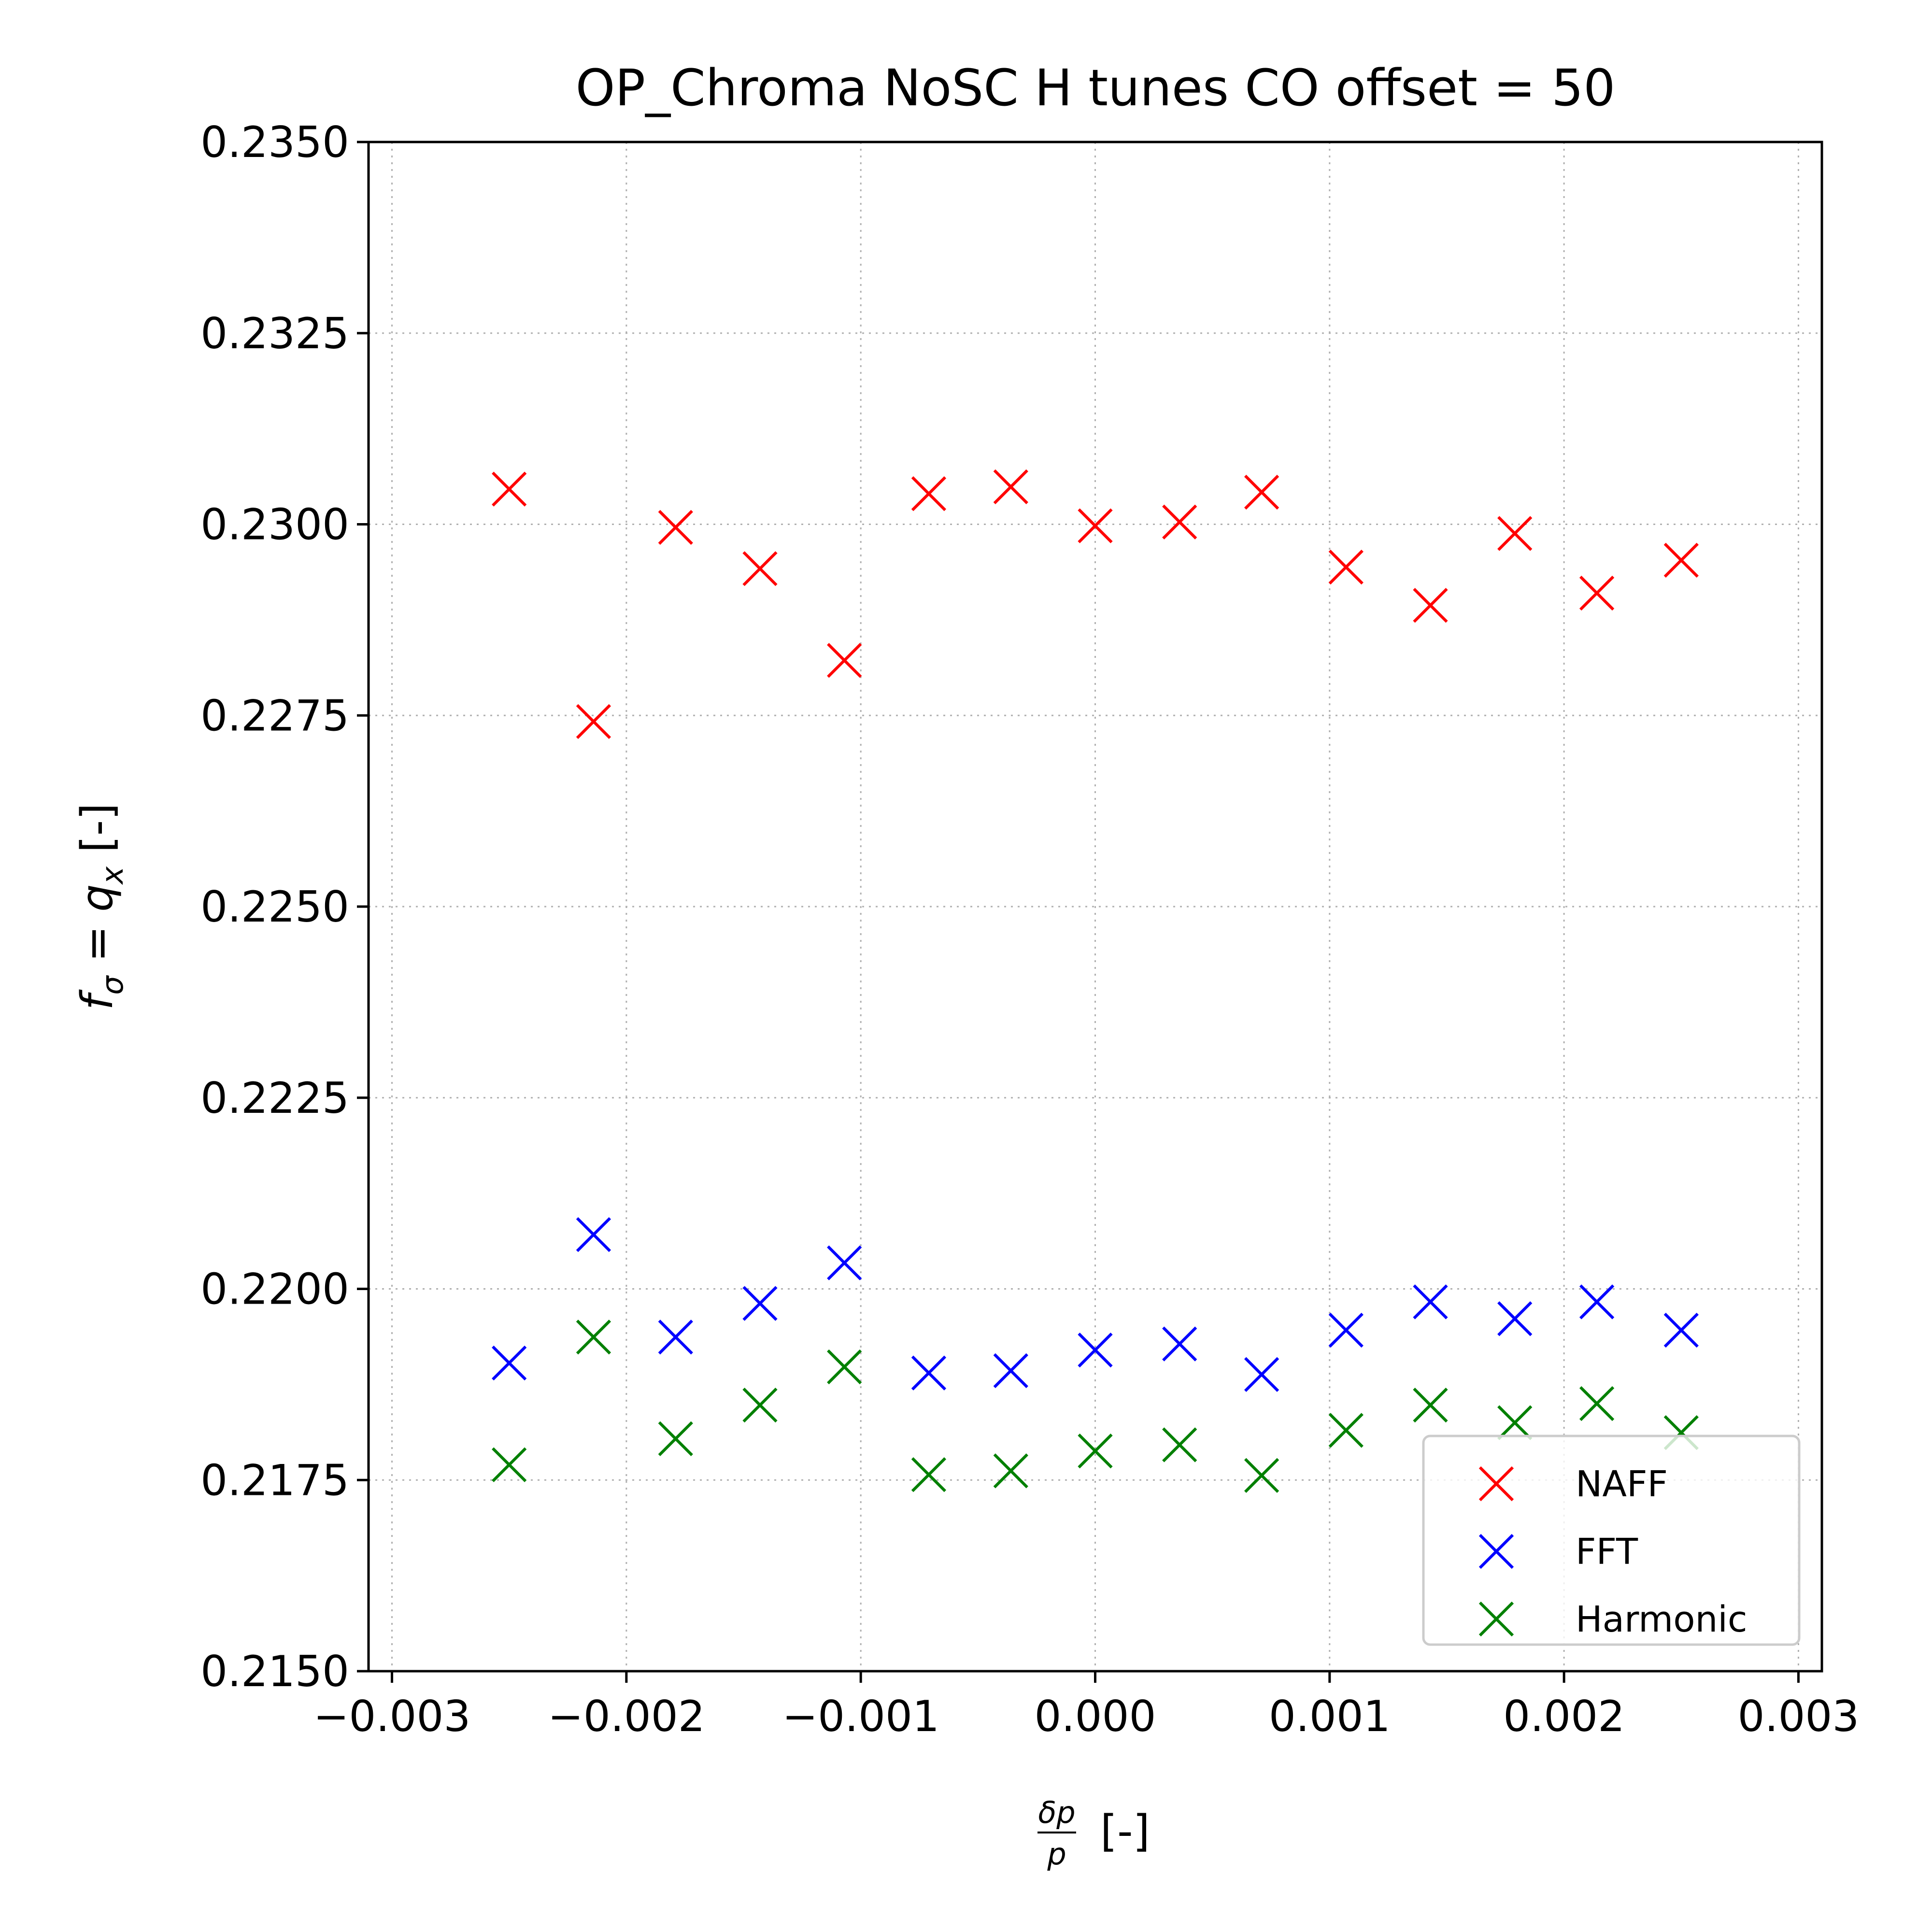 The height and width of the screenshot is (1932, 1932). I want to click on legend-marker-fft, so click(1496, 1551).